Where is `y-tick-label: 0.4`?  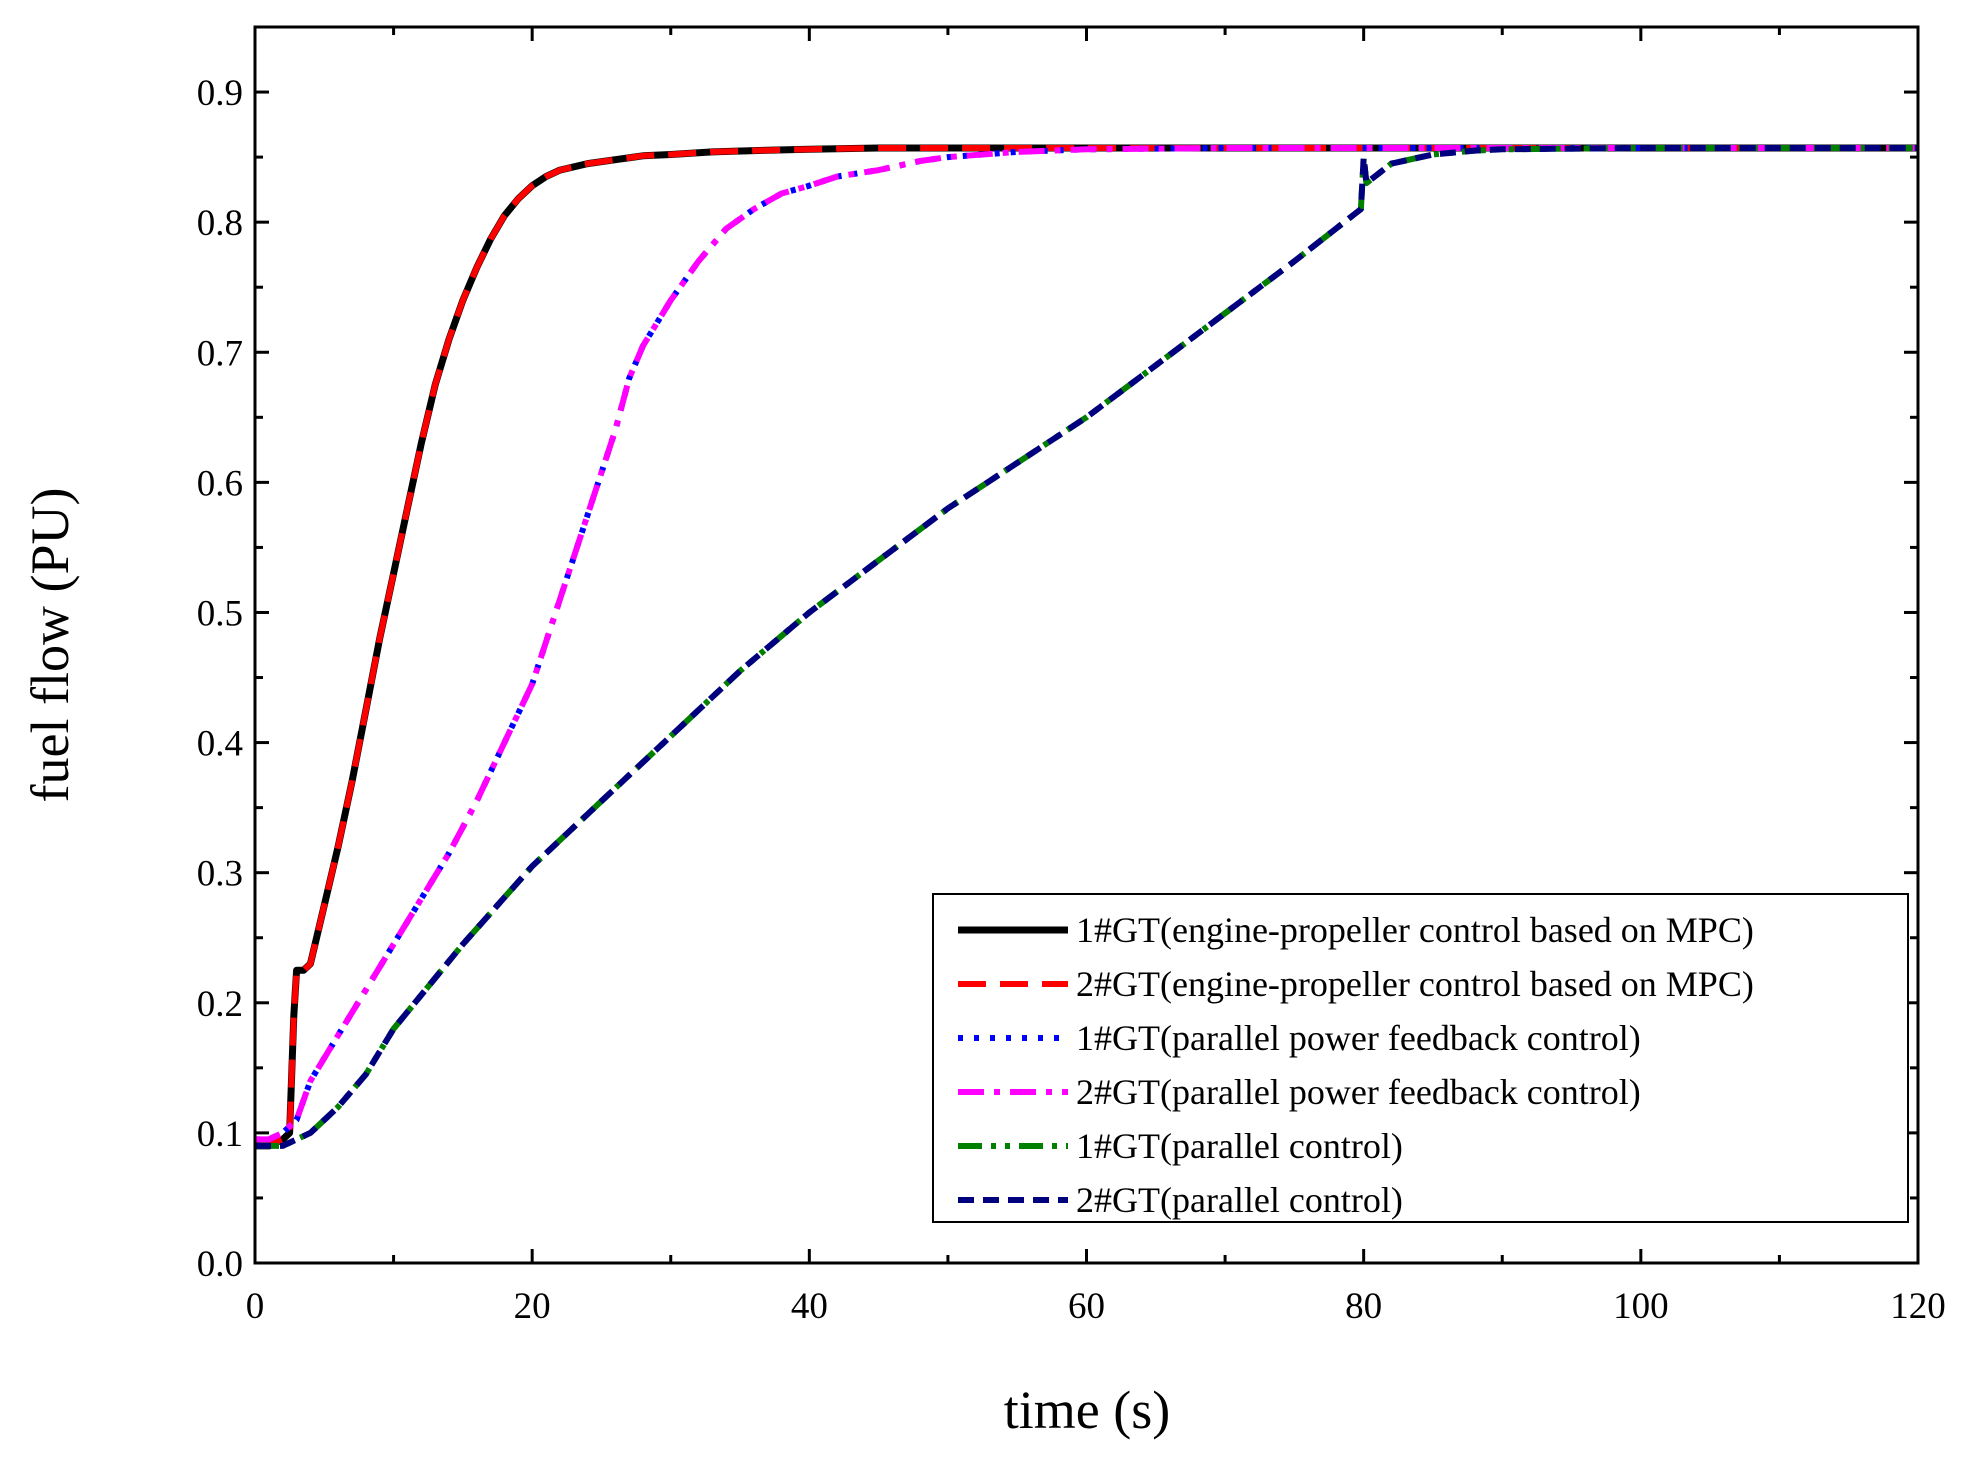 y-tick-label: 0.4 is located at coordinates (220, 744).